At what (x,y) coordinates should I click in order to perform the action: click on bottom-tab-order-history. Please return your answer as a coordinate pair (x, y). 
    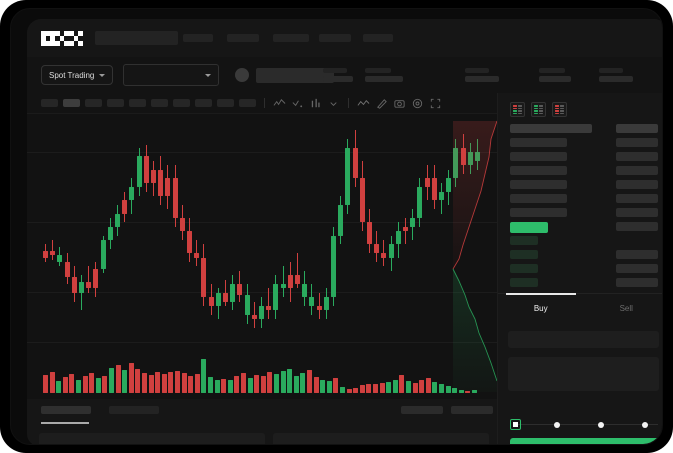
    Looking at the image, I should click on (134, 410).